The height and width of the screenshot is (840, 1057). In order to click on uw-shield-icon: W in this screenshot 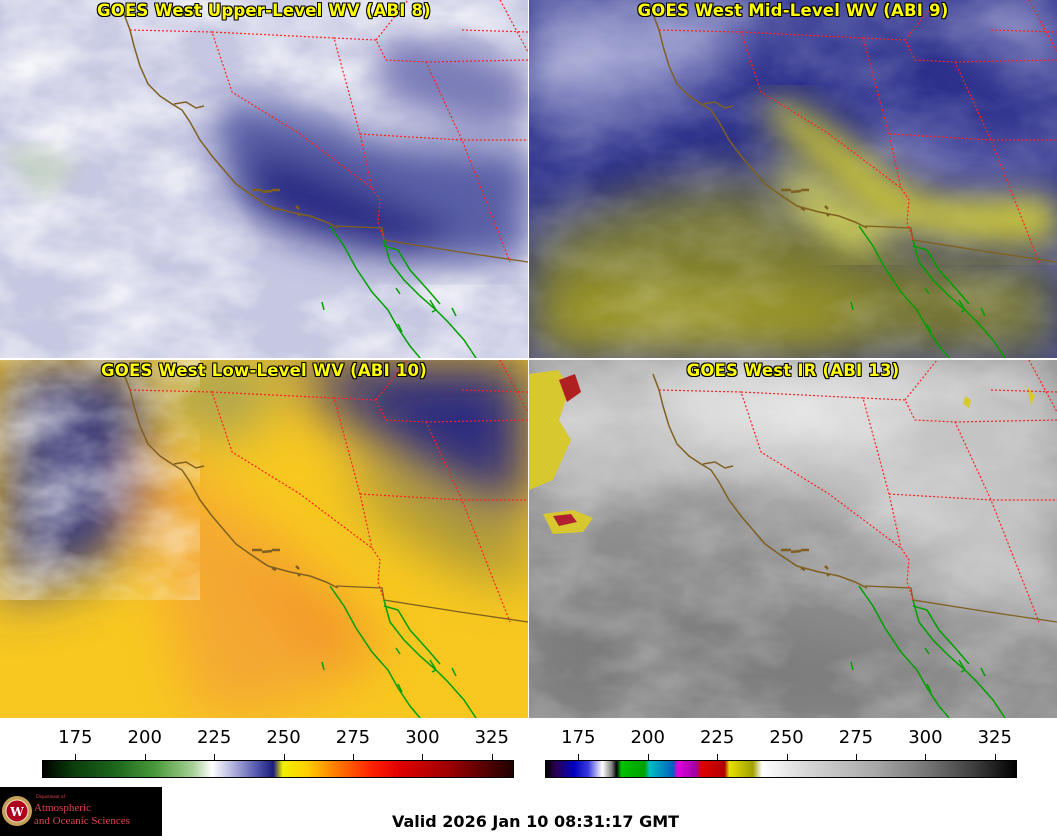, I will do `click(17, 811)`.